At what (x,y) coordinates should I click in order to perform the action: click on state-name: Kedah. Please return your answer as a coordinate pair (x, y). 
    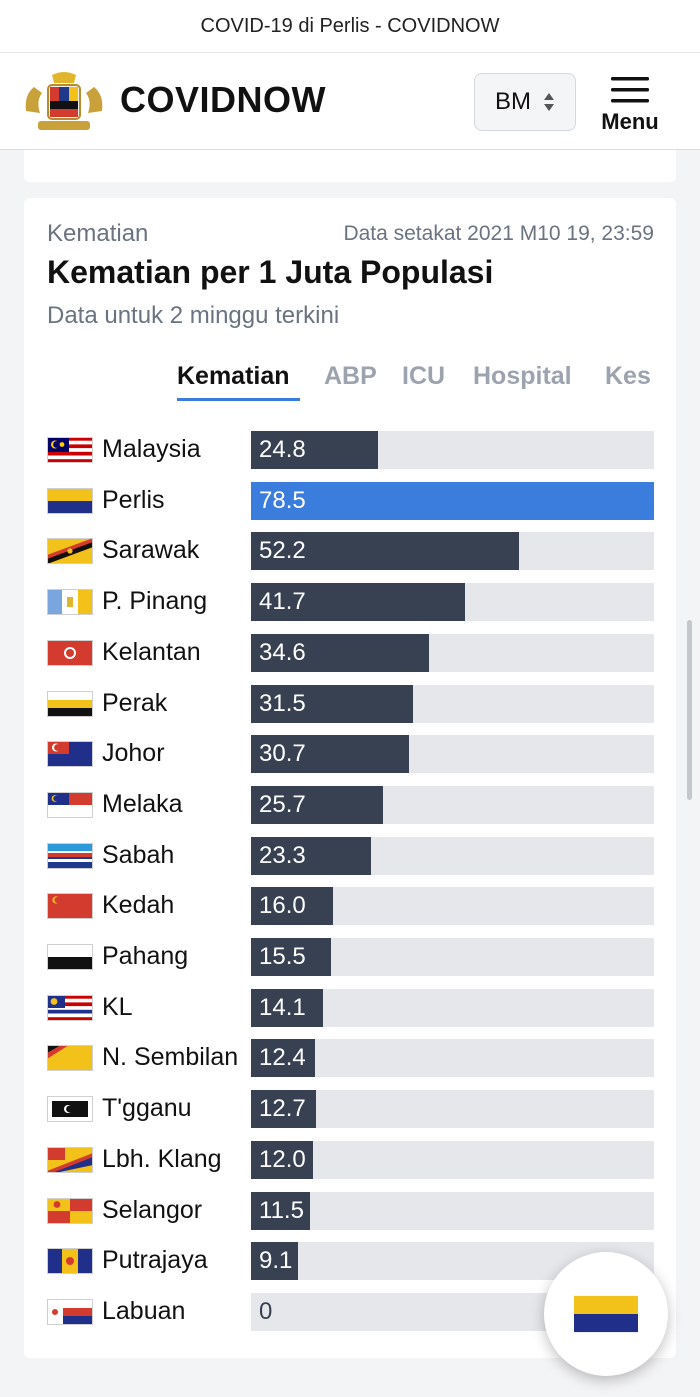
    Looking at the image, I should click on (138, 905).